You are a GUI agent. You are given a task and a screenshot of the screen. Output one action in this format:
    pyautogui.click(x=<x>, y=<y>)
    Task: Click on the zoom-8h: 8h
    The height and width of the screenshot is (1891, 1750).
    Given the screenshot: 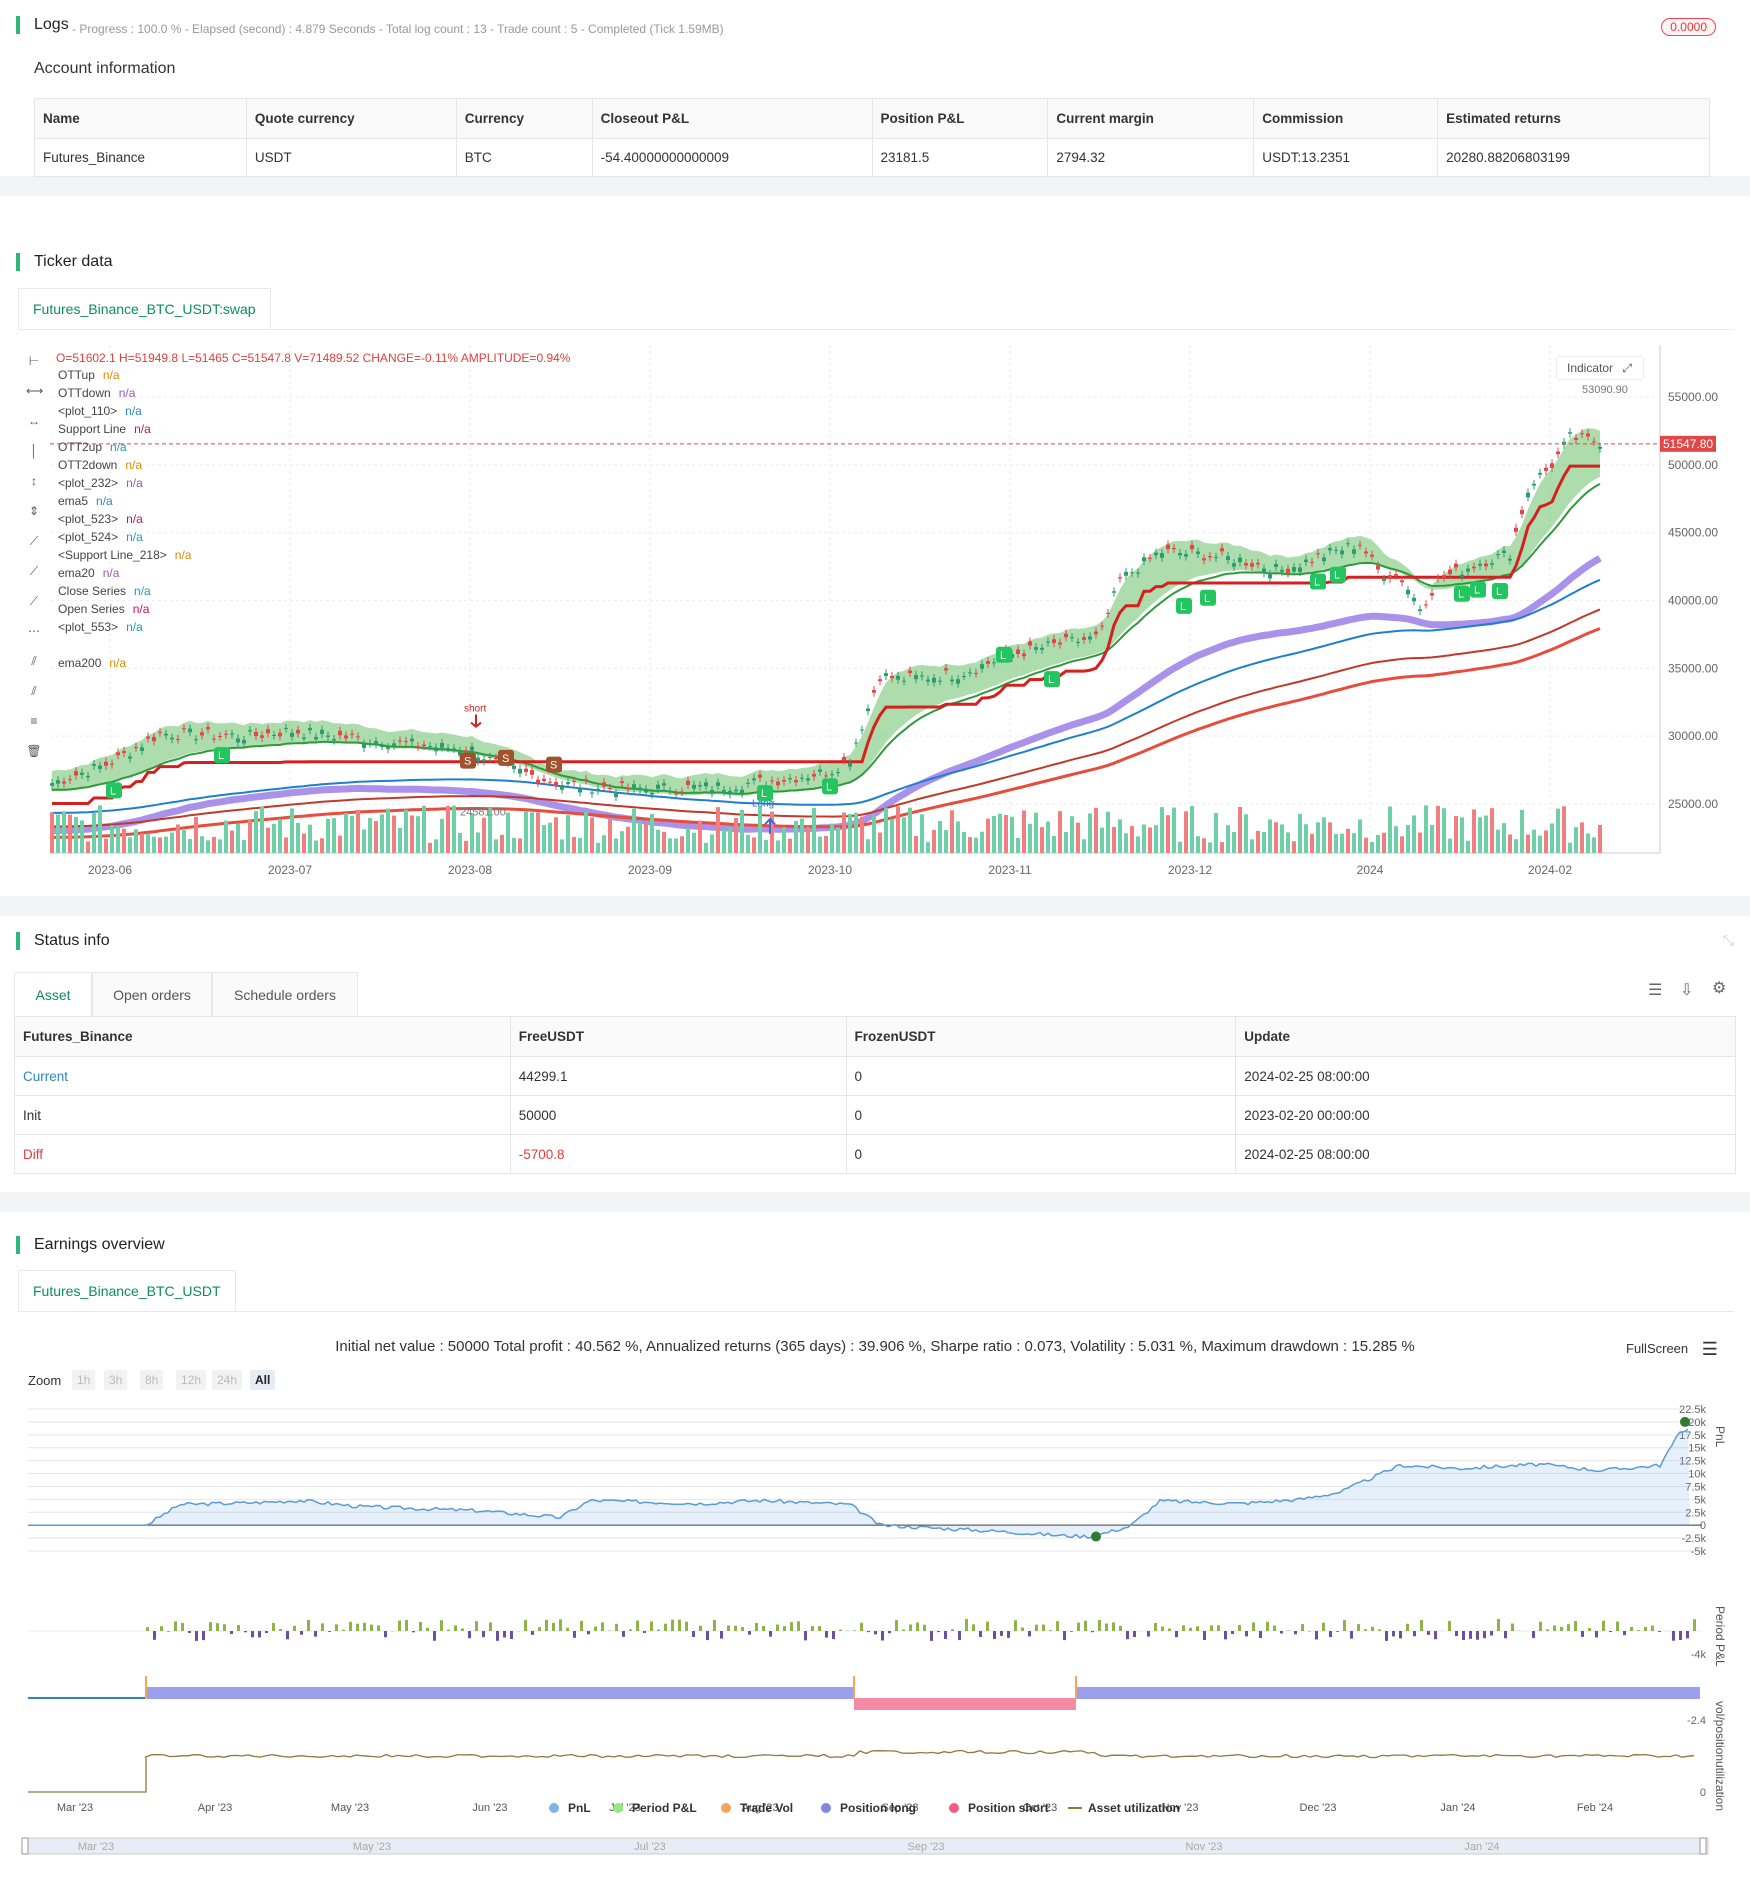 What is the action you would take?
    pyautogui.click(x=152, y=1380)
    